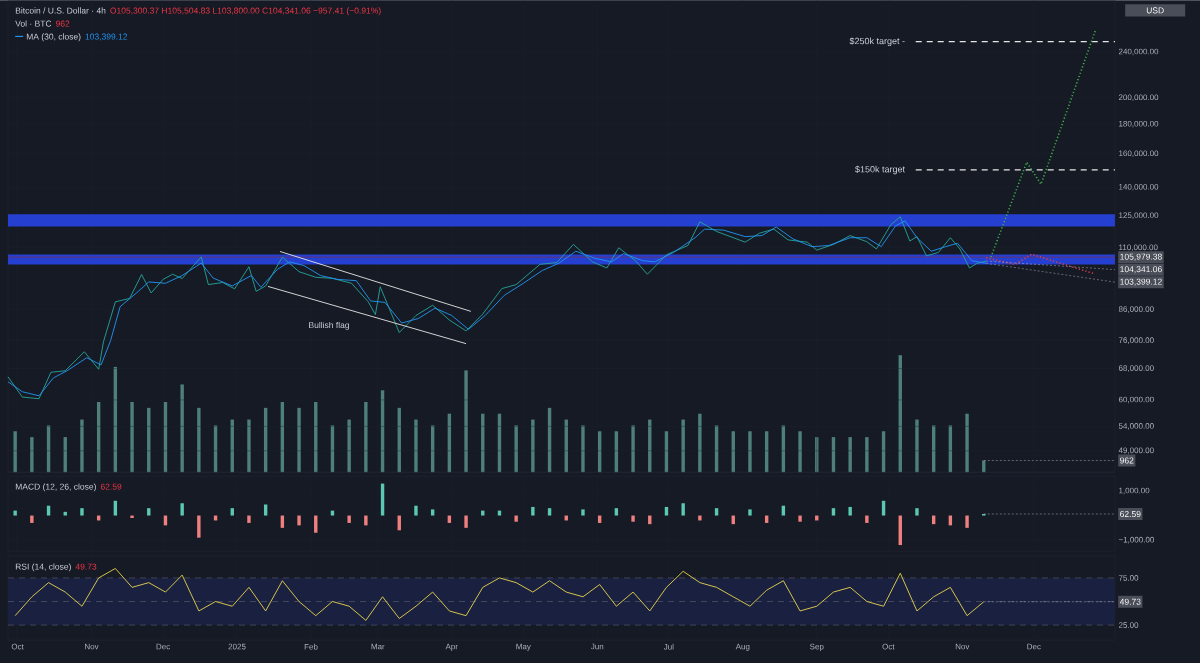  What do you see at coordinates (451, 647) in the screenshot?
I see `x-tick-label: Apr` at bounding box center [451, 647].